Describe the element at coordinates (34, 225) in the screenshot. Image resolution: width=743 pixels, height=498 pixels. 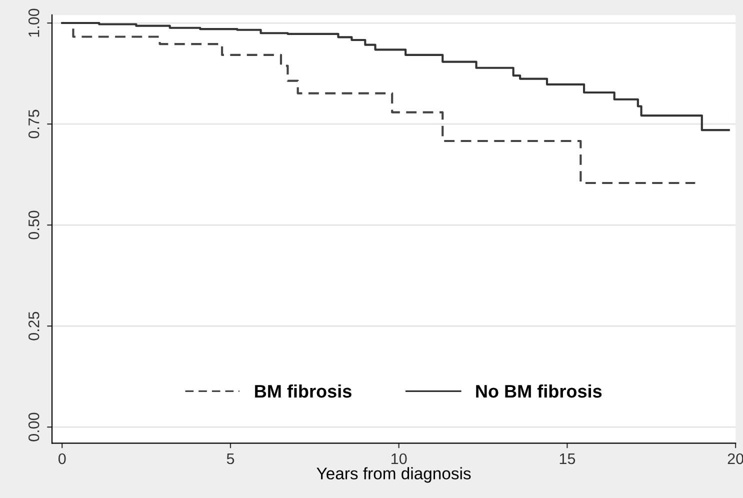
I see `y-tick-label: 0.50` at that location.